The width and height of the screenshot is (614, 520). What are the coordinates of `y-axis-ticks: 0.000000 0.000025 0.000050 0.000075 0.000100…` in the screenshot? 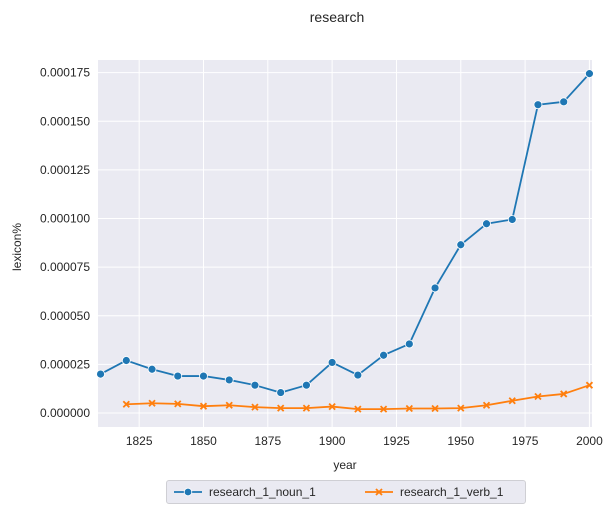 It's located at (65, 243).